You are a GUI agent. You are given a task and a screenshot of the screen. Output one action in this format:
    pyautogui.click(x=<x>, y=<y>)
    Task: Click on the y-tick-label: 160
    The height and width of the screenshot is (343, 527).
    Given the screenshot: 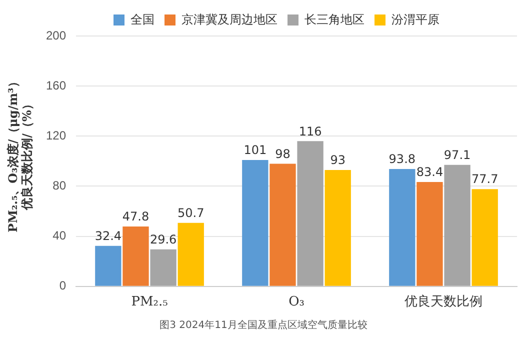 What is the action you would take?
    pyautogui.click(x=56, y=85)
    